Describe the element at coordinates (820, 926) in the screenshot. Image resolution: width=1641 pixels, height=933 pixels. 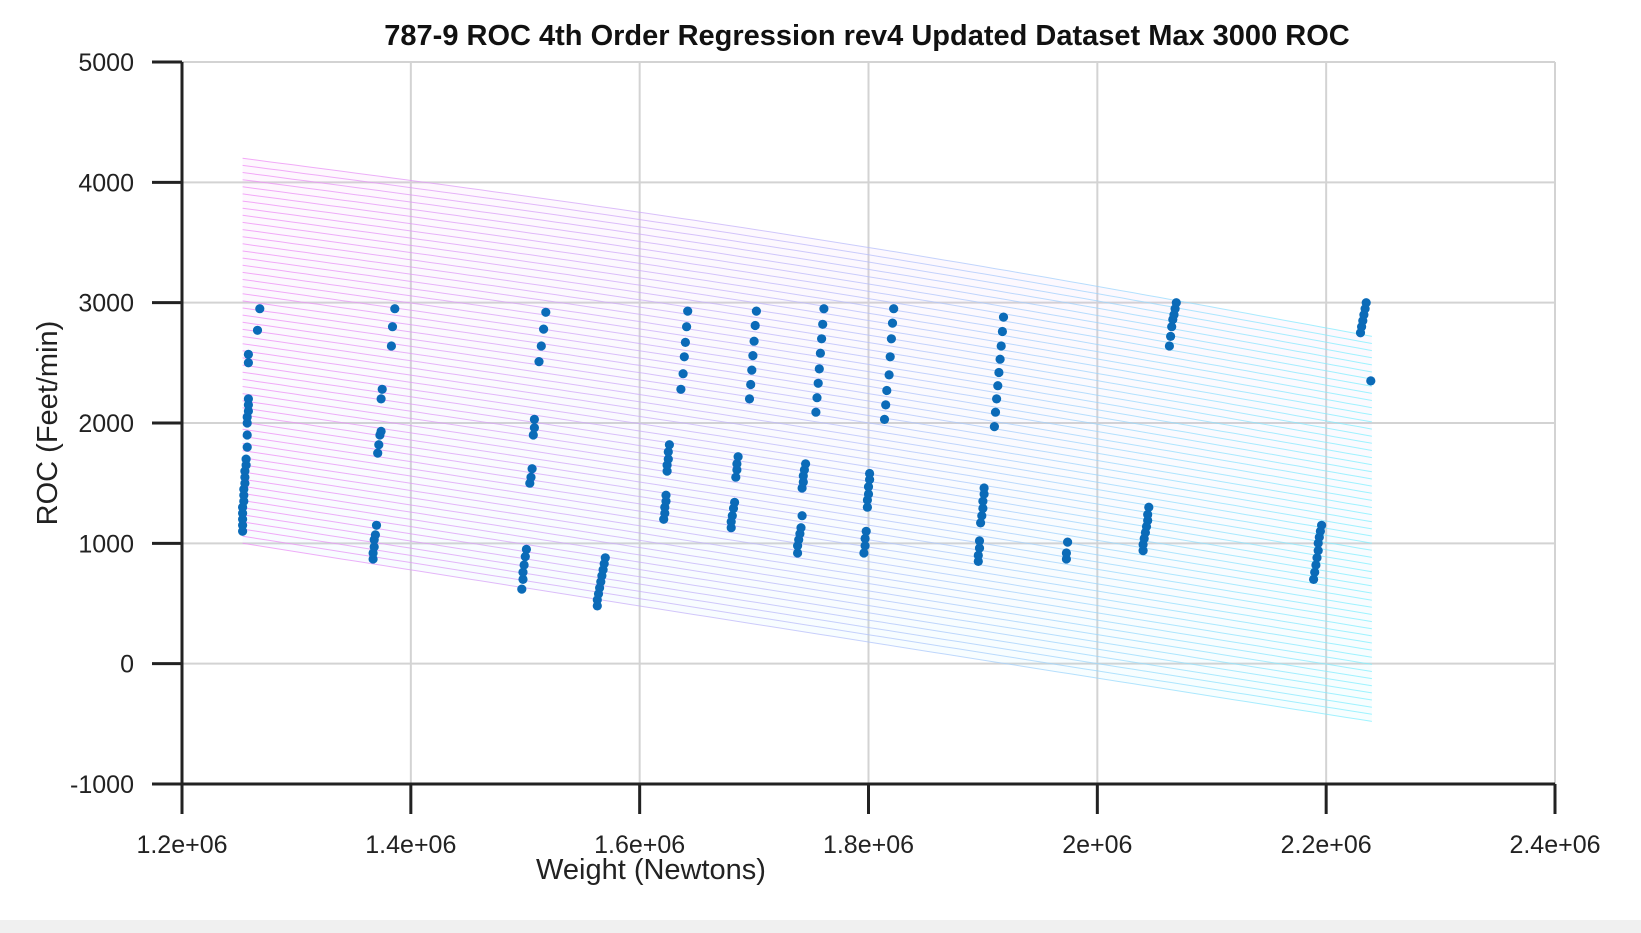
I see `window-bottom-strip` at that location.